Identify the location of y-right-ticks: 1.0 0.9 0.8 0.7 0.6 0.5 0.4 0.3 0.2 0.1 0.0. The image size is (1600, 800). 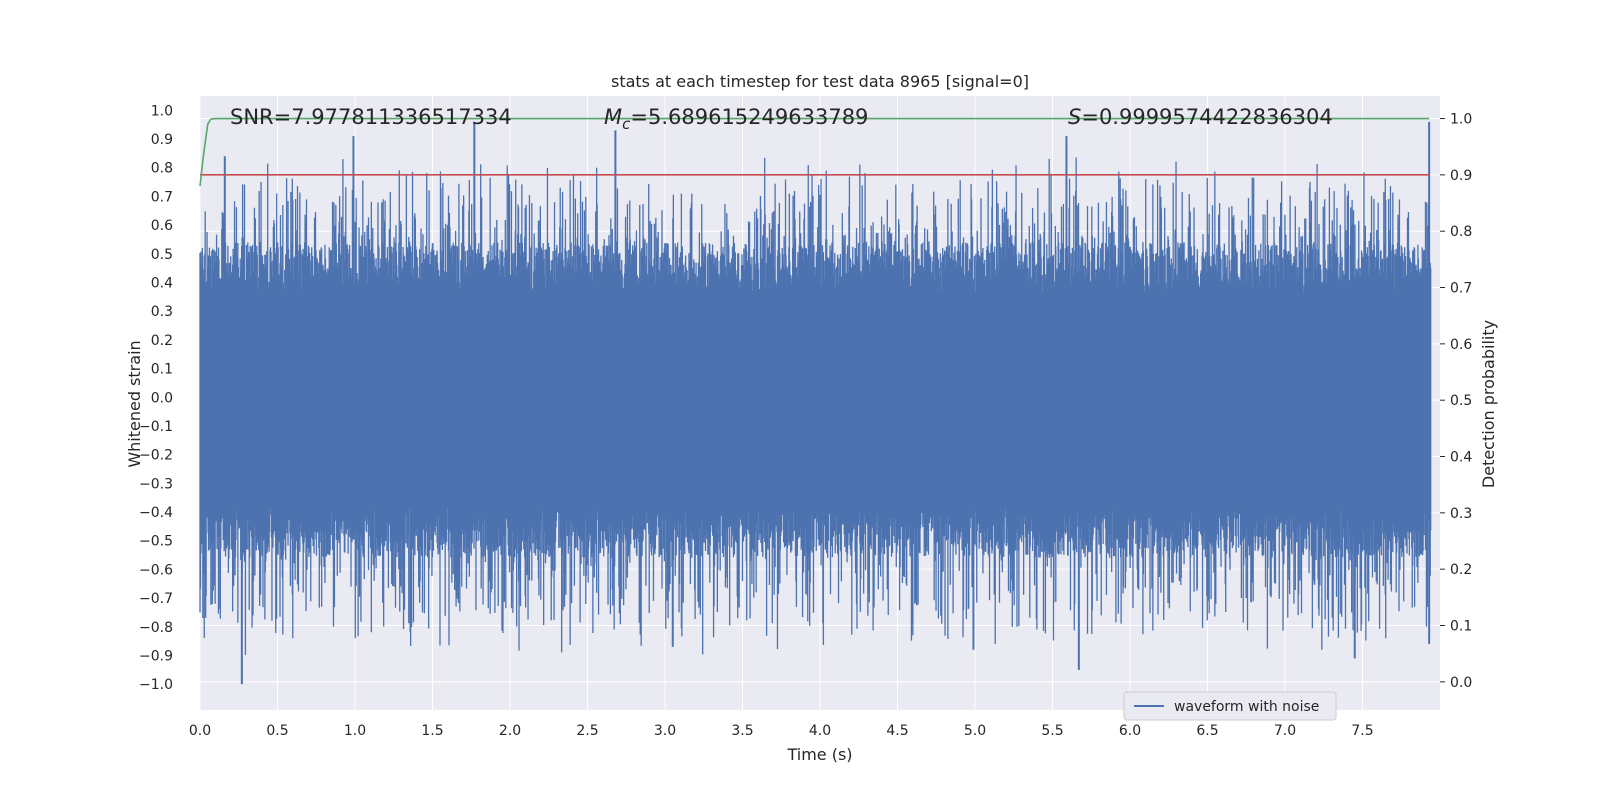
(1456, 401).